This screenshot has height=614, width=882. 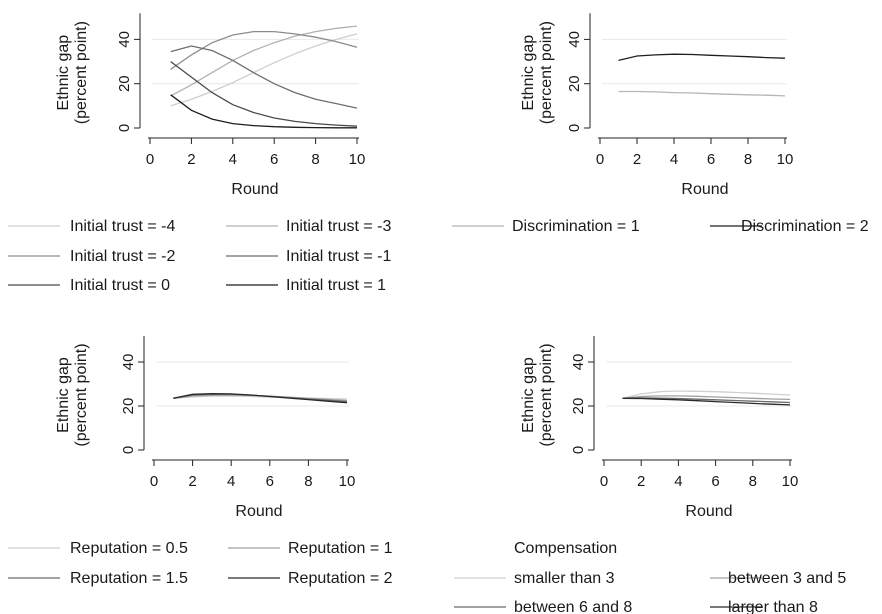 What do you see at coordinates (129, 578) in the screenshot?
I see `legend-label: Reputation = 1.5` at bounding box center [129, 578].